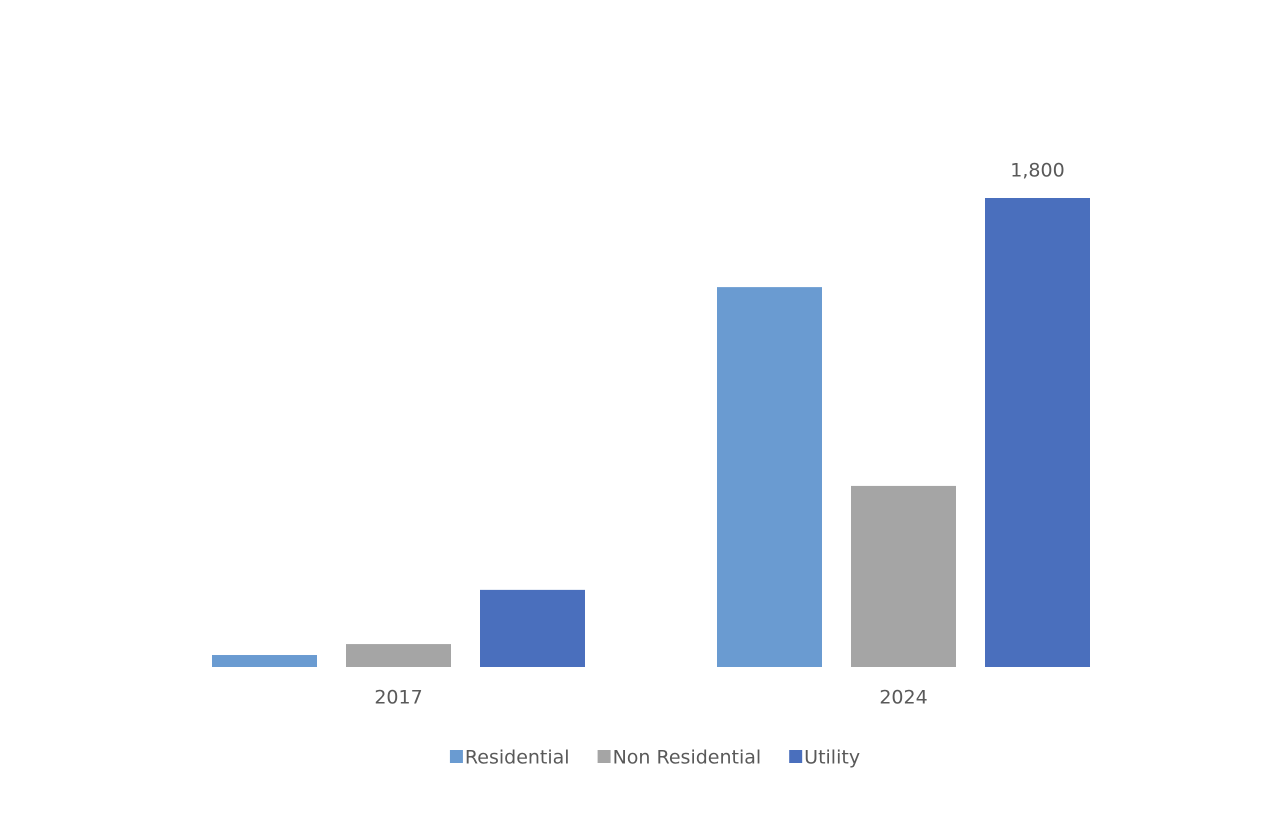 The image size is (1280, 830). Describe the element at coordinates (687, 758) in the screenshot. I see `legend-label: Non Residential` at that location.